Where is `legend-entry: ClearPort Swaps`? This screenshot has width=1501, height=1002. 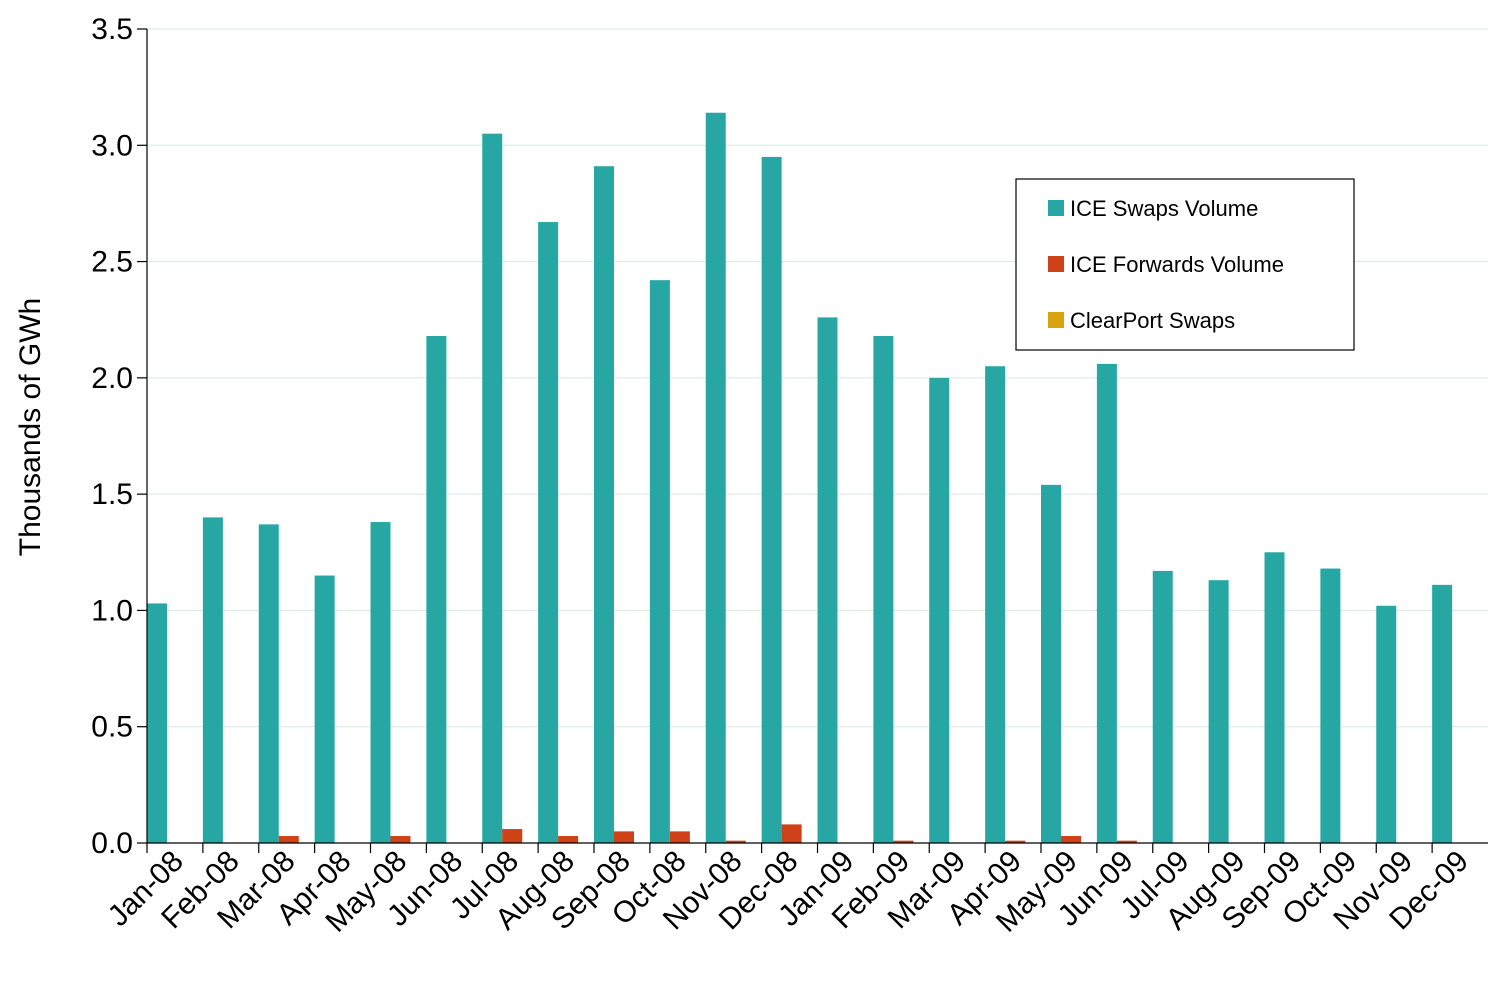
legend-entry: ClearPort Swaps is located at coordinates (1152, 320).